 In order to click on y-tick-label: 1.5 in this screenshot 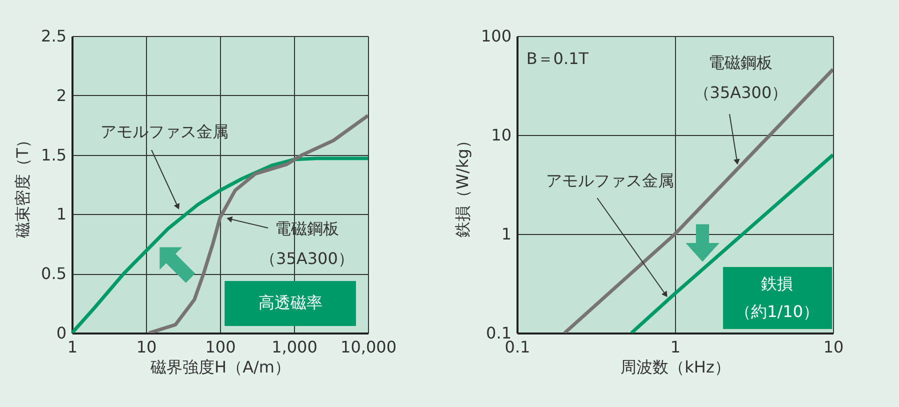, I will do `click(53, 154)`.